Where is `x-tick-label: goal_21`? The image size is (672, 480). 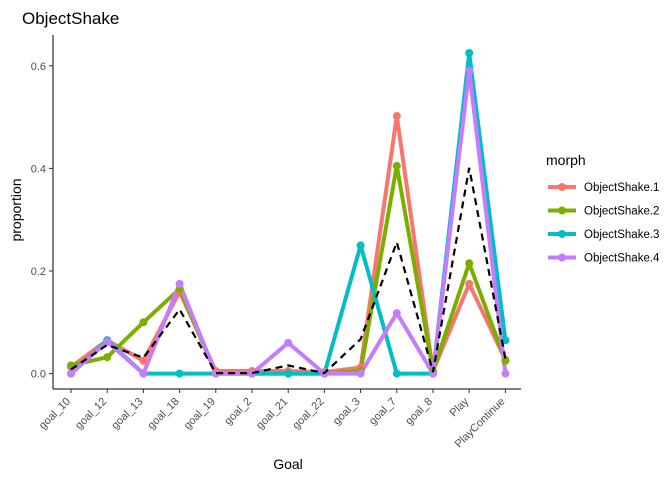 x-tick-label: goal_21 is located at coordinates (272, 414).